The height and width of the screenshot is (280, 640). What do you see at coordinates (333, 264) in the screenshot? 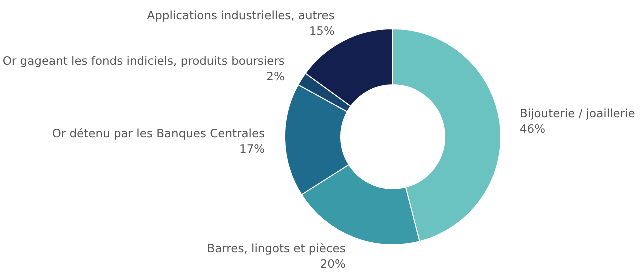
I see `data-label: 20%` at bounding box center [333, 264].